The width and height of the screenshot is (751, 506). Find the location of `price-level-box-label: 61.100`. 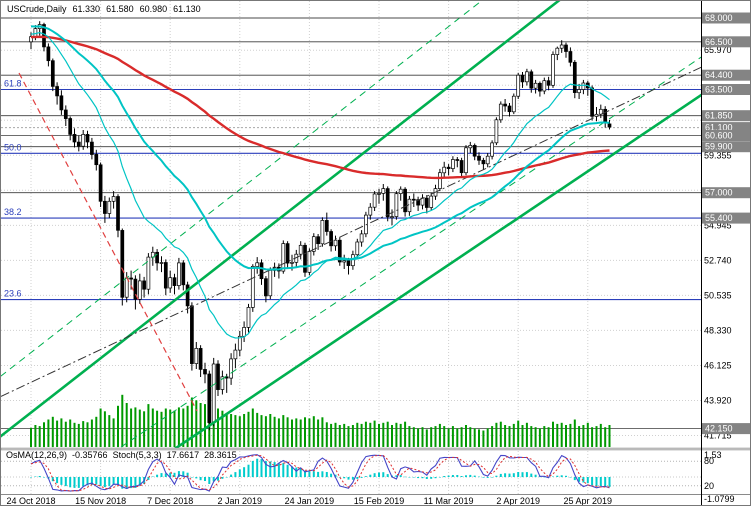

price-level-box-label: 61.100 is located at coordinates (719, 128).